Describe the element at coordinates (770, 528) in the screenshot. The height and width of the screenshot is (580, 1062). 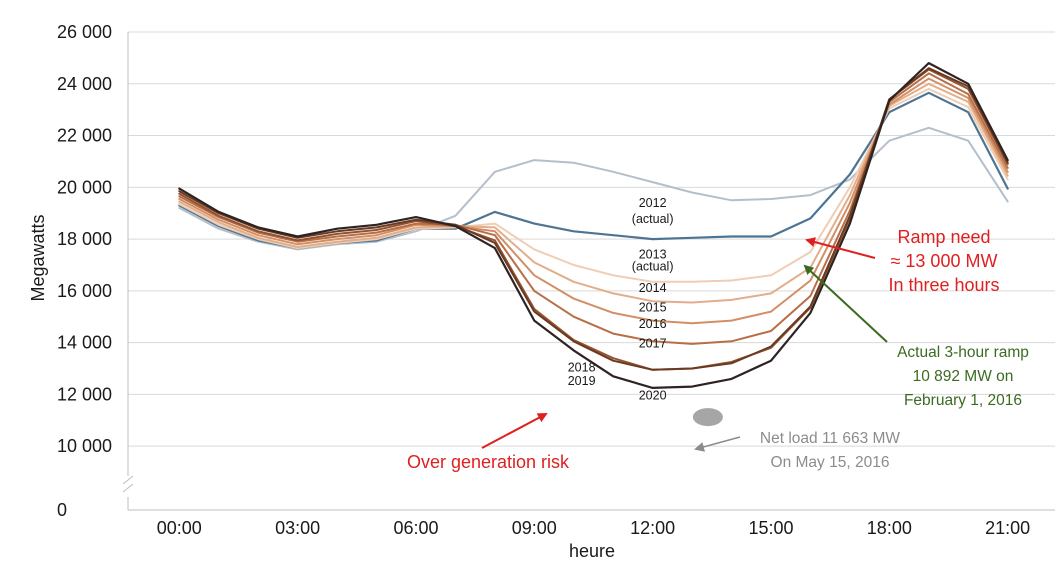
I see `x-tick-label-5: 15:00` at that location.